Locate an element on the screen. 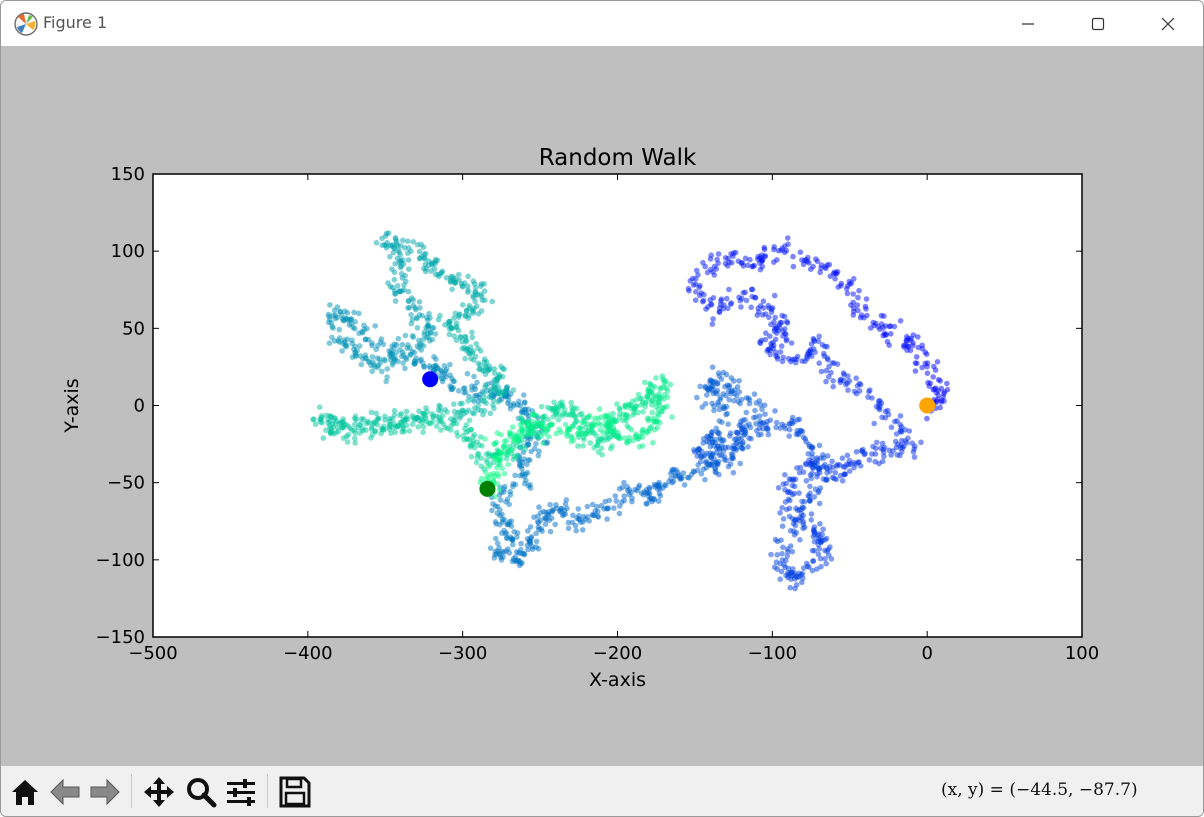 Image resolution: width=1204 pixels, height=817 pixels. minimize-button is located at coordinates (1028, 23).